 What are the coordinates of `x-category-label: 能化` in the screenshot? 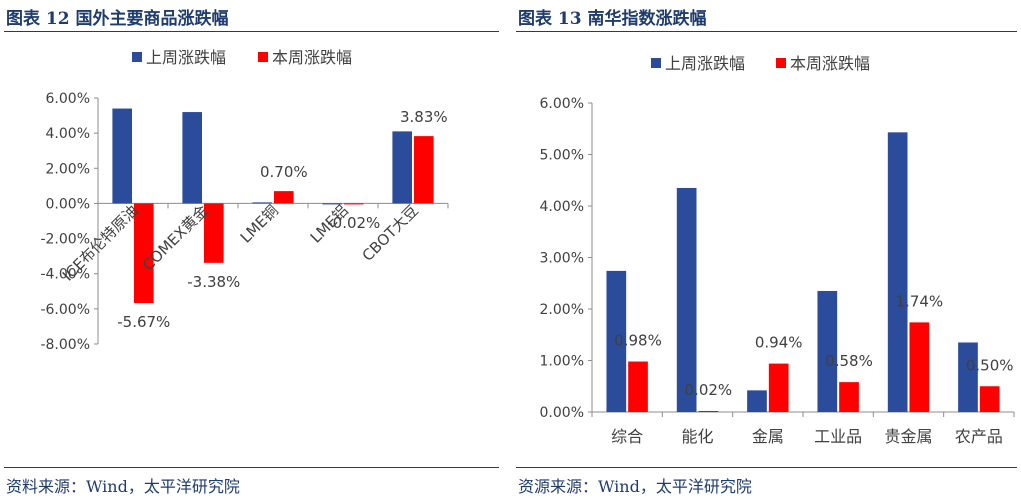 It's located at (697, 436).